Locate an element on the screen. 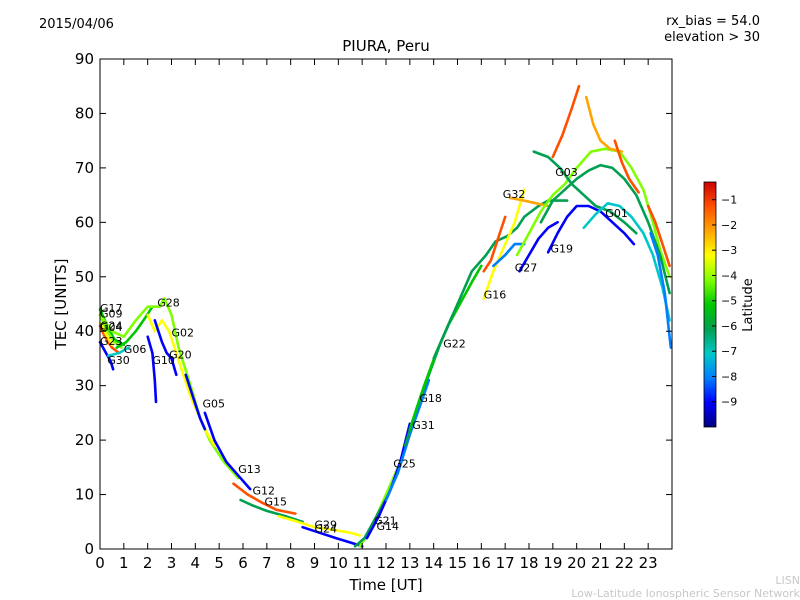 The width and height of the screenshot is (800, 600). prn-label-g28: G28 is located at coordinates (168, 303).